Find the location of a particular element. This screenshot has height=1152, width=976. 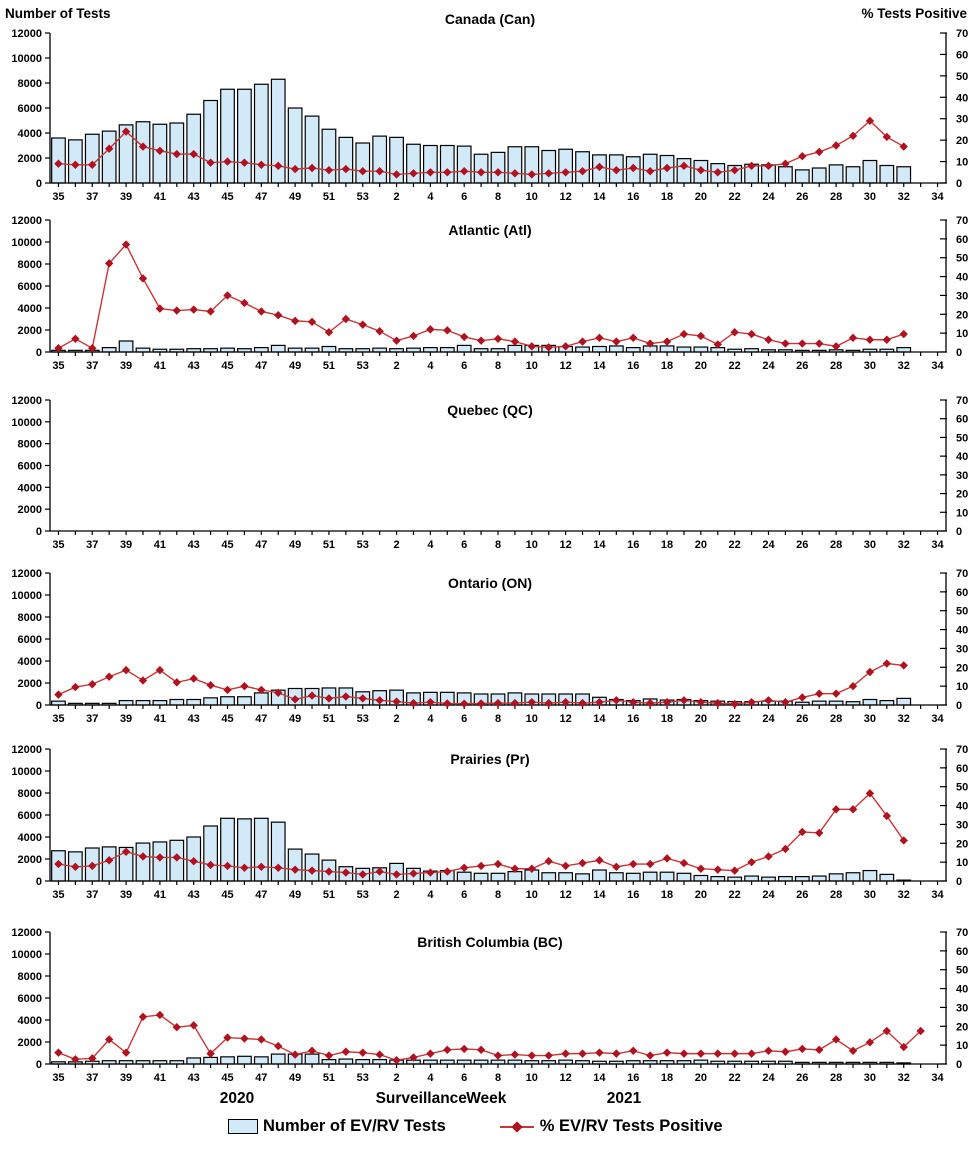

panel-title: Canada (Can) is located at coordinates (490, 19).